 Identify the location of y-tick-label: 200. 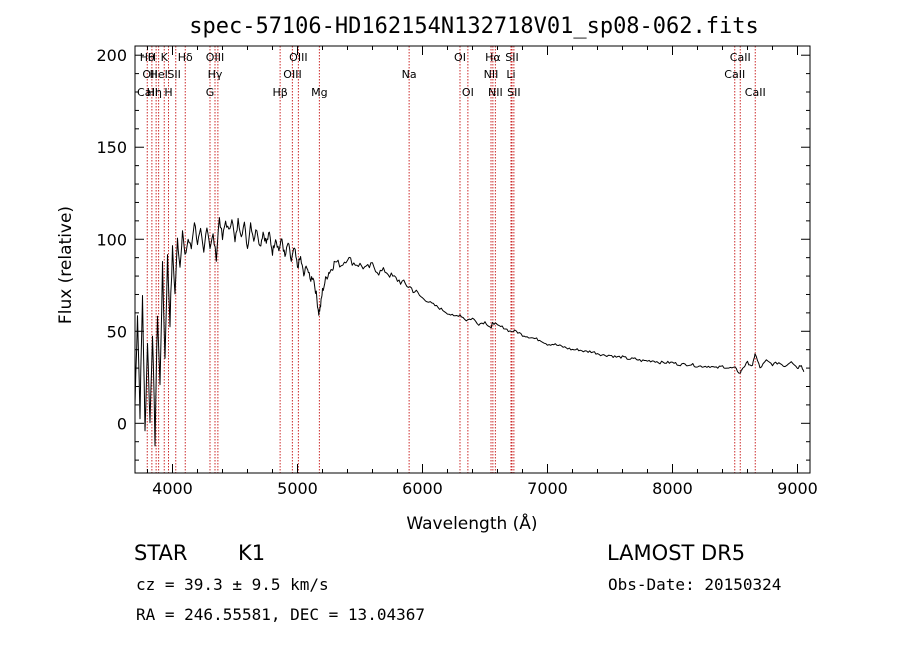
(111, 55).